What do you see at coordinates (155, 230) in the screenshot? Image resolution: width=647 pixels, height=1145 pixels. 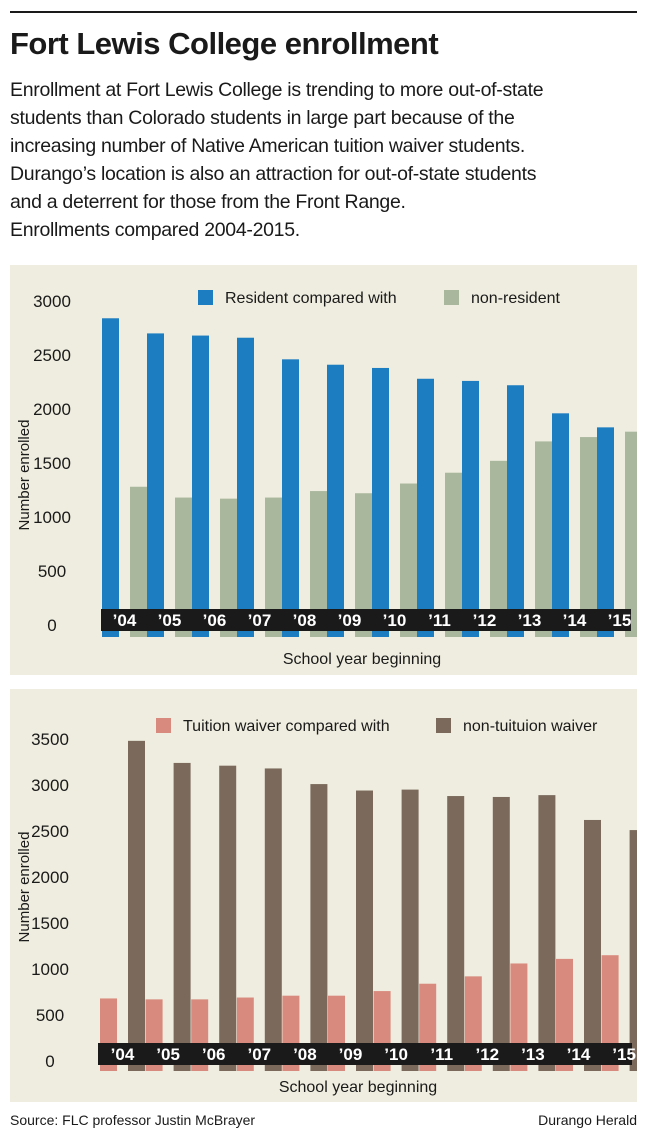 I see `description-line: Enrollments compared 2004-2015.` at bounding box center [155, 230].